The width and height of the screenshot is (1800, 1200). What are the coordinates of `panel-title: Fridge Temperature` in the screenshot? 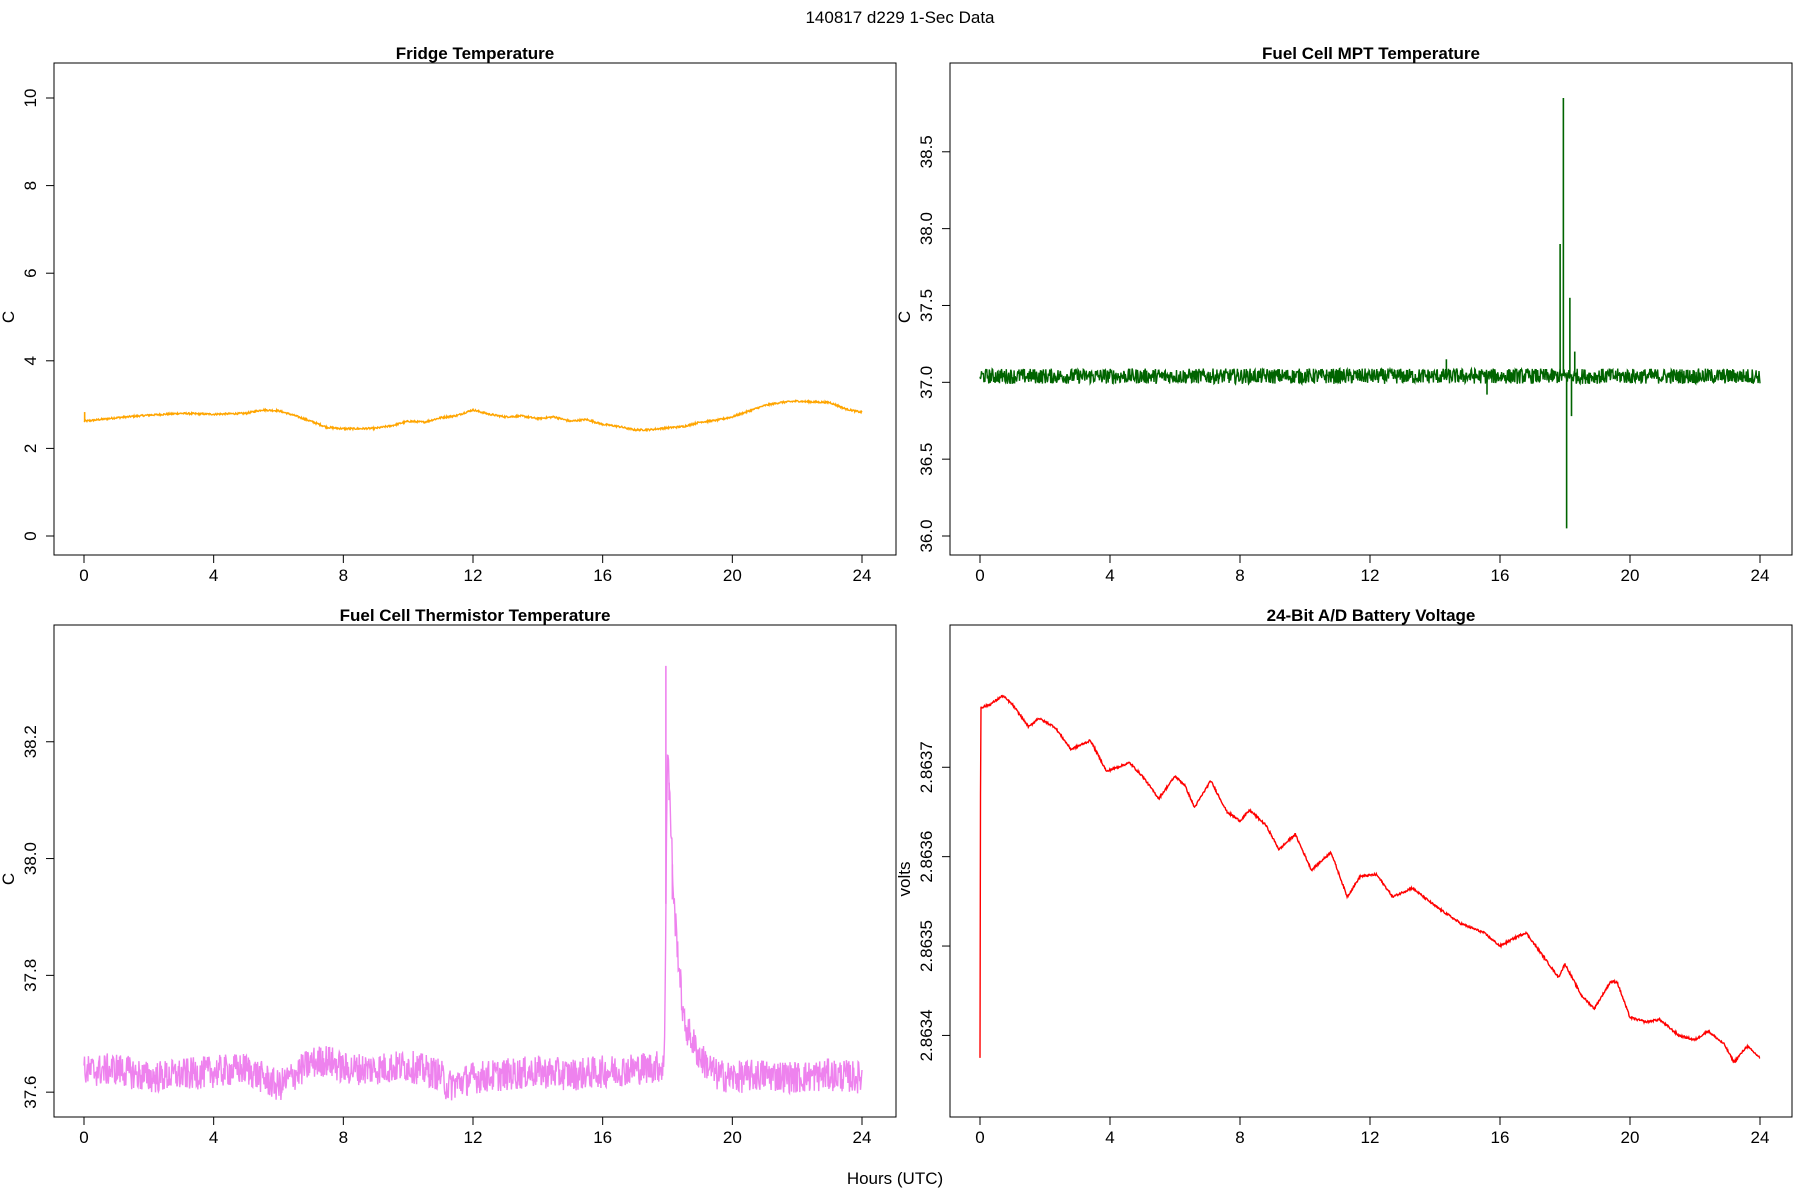 It's located at (475, 53).